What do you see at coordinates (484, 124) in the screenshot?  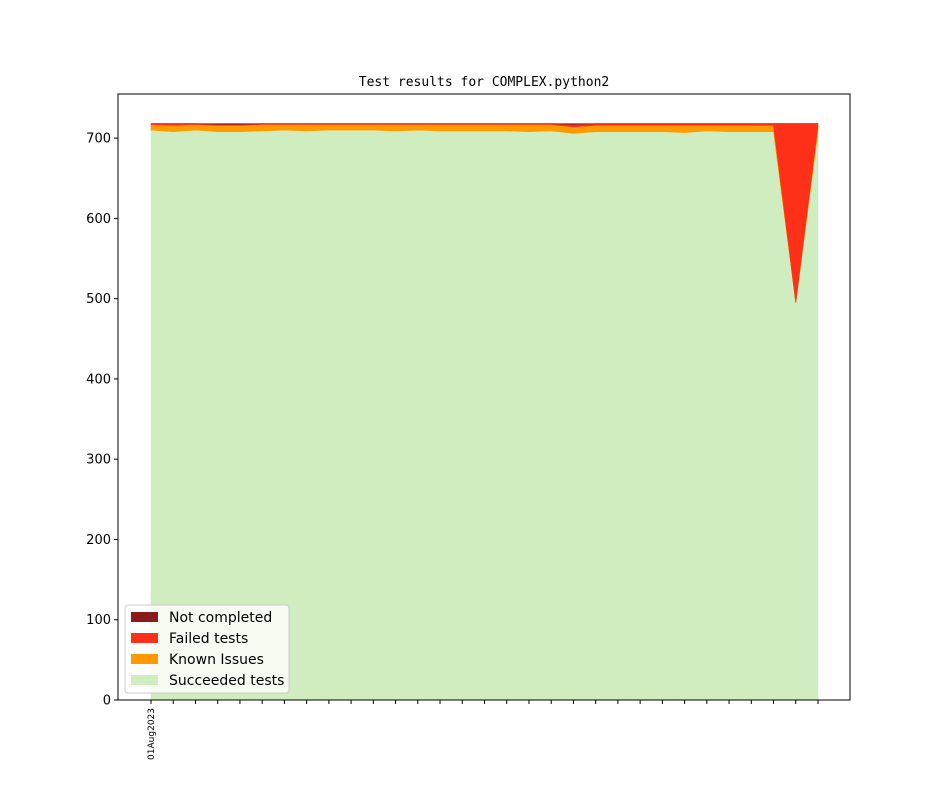 I see `area-not-completed` at bounding box center [484, 124].